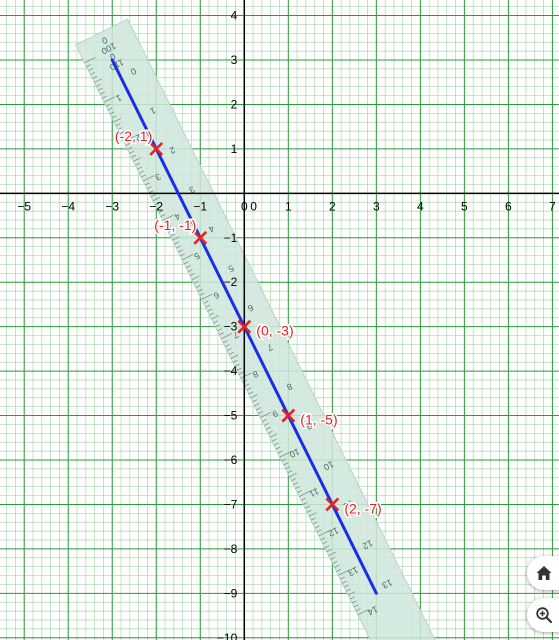 The width and height of the screenshot is (559, 640). Describe the element at coordinates (234, 149) in the screenshot. I see `y-tick-label: 1` at that location.